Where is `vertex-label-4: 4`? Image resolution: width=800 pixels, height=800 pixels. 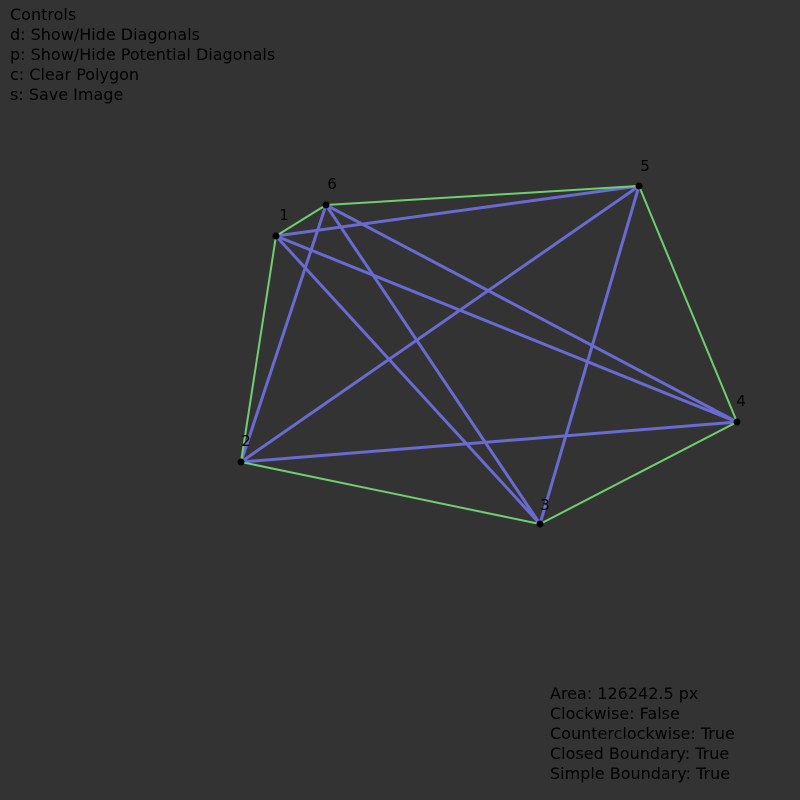
vertex-label-4: 4 is located at coordinates (741, 401).